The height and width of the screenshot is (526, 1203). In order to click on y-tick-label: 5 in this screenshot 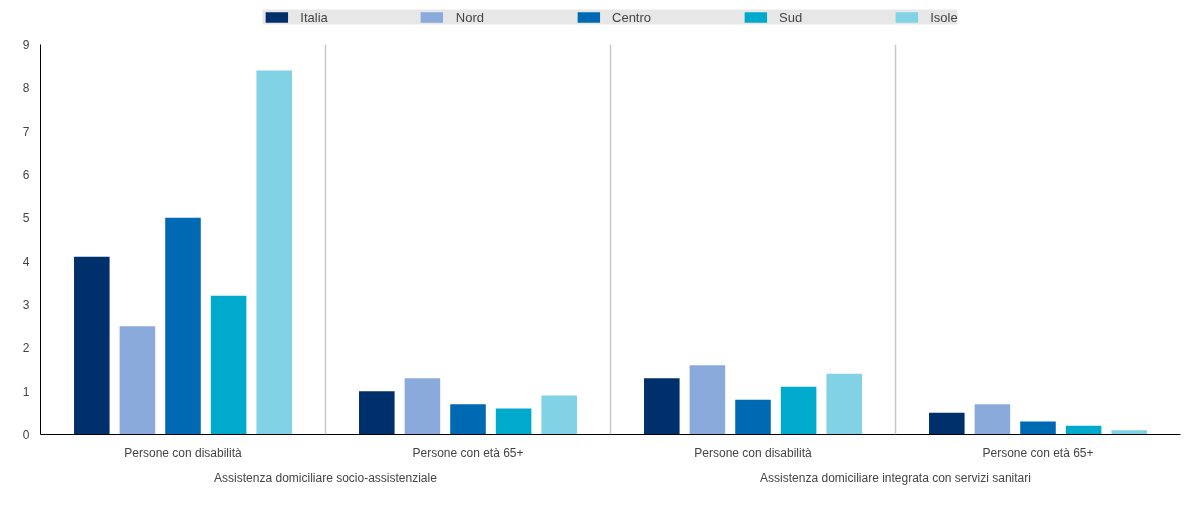, I will do `click(26, 218)`.